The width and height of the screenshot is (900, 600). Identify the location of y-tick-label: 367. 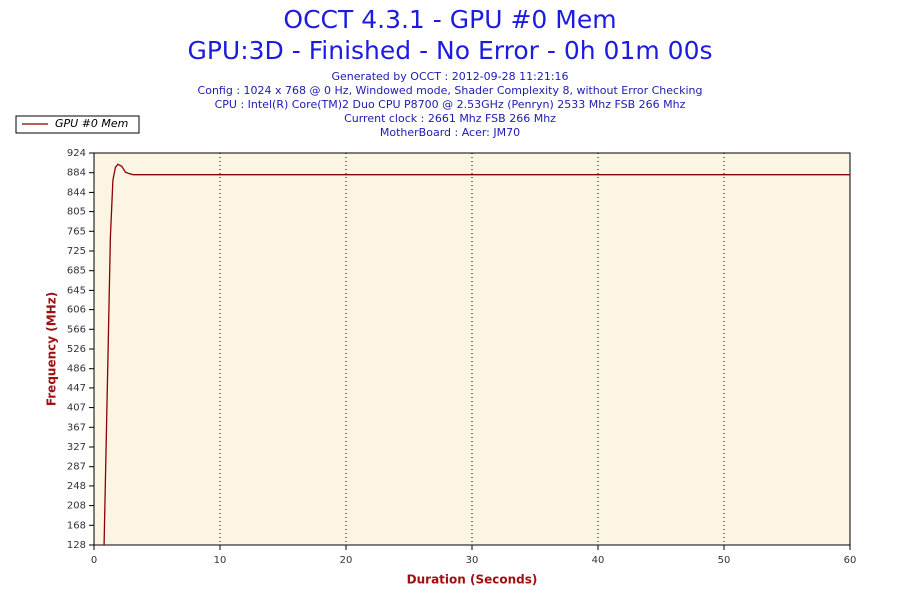
(76, 427).